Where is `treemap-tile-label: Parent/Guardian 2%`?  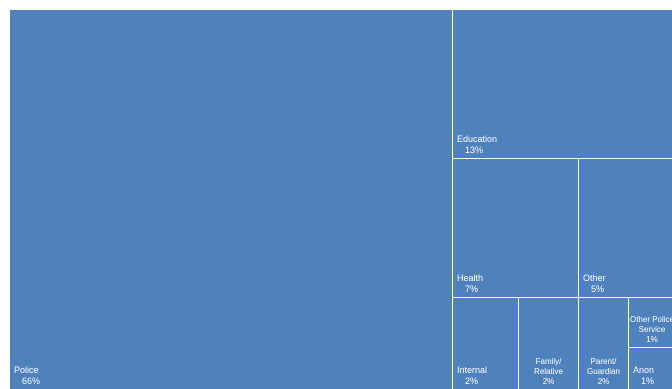
treemap-tile-label: Parent/Guardian 2% is located at coordinates (603, 372).